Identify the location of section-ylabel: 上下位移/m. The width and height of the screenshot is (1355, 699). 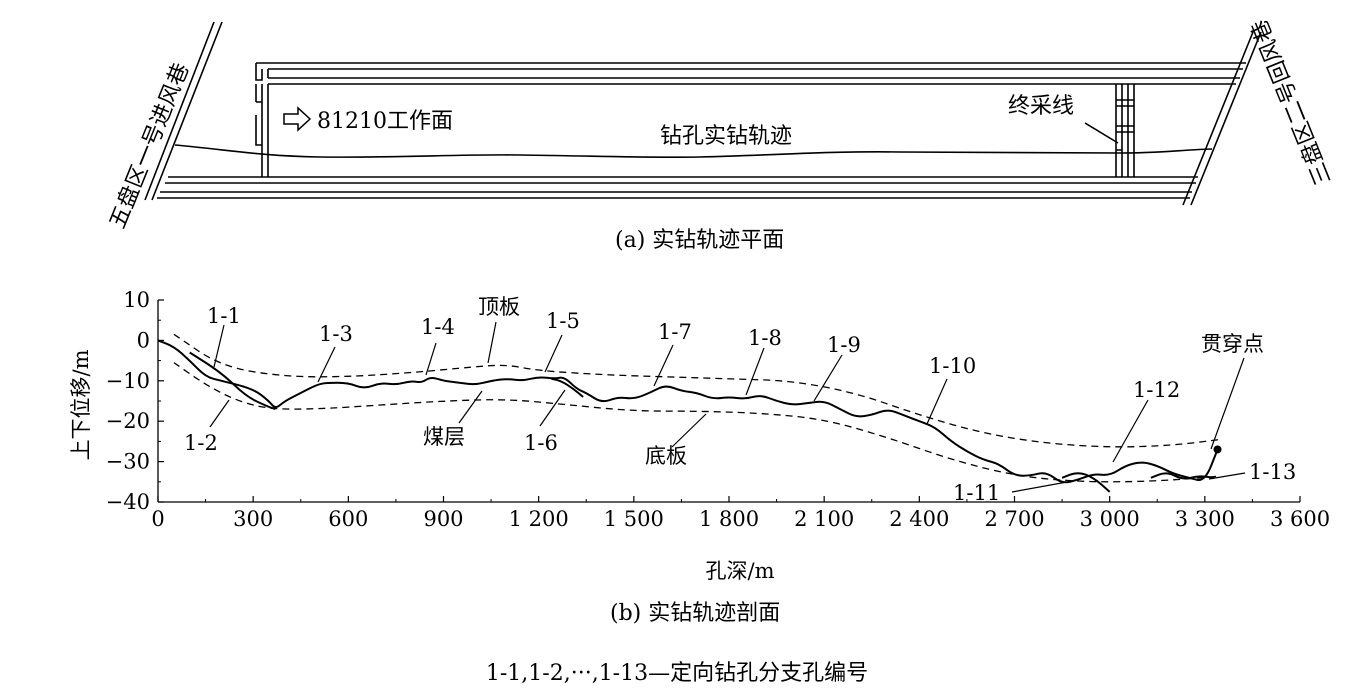
(81, 404).